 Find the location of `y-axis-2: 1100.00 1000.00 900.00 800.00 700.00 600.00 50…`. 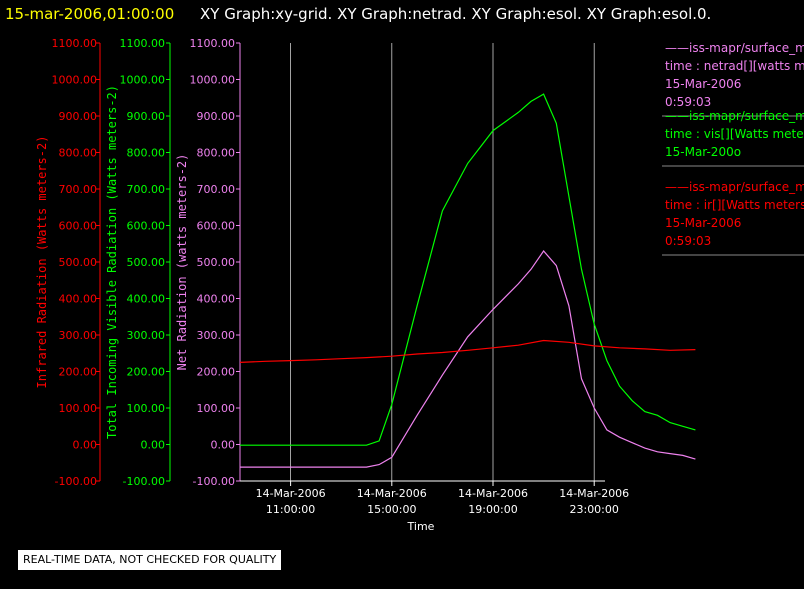

y-axis-2: 1100.00 1000.00 900.00 800.00 700.00 600.00 50… is located at coordinates (208, 262).